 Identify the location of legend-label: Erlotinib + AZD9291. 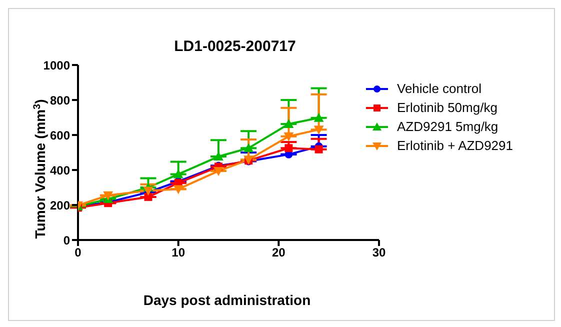
(455, 145).